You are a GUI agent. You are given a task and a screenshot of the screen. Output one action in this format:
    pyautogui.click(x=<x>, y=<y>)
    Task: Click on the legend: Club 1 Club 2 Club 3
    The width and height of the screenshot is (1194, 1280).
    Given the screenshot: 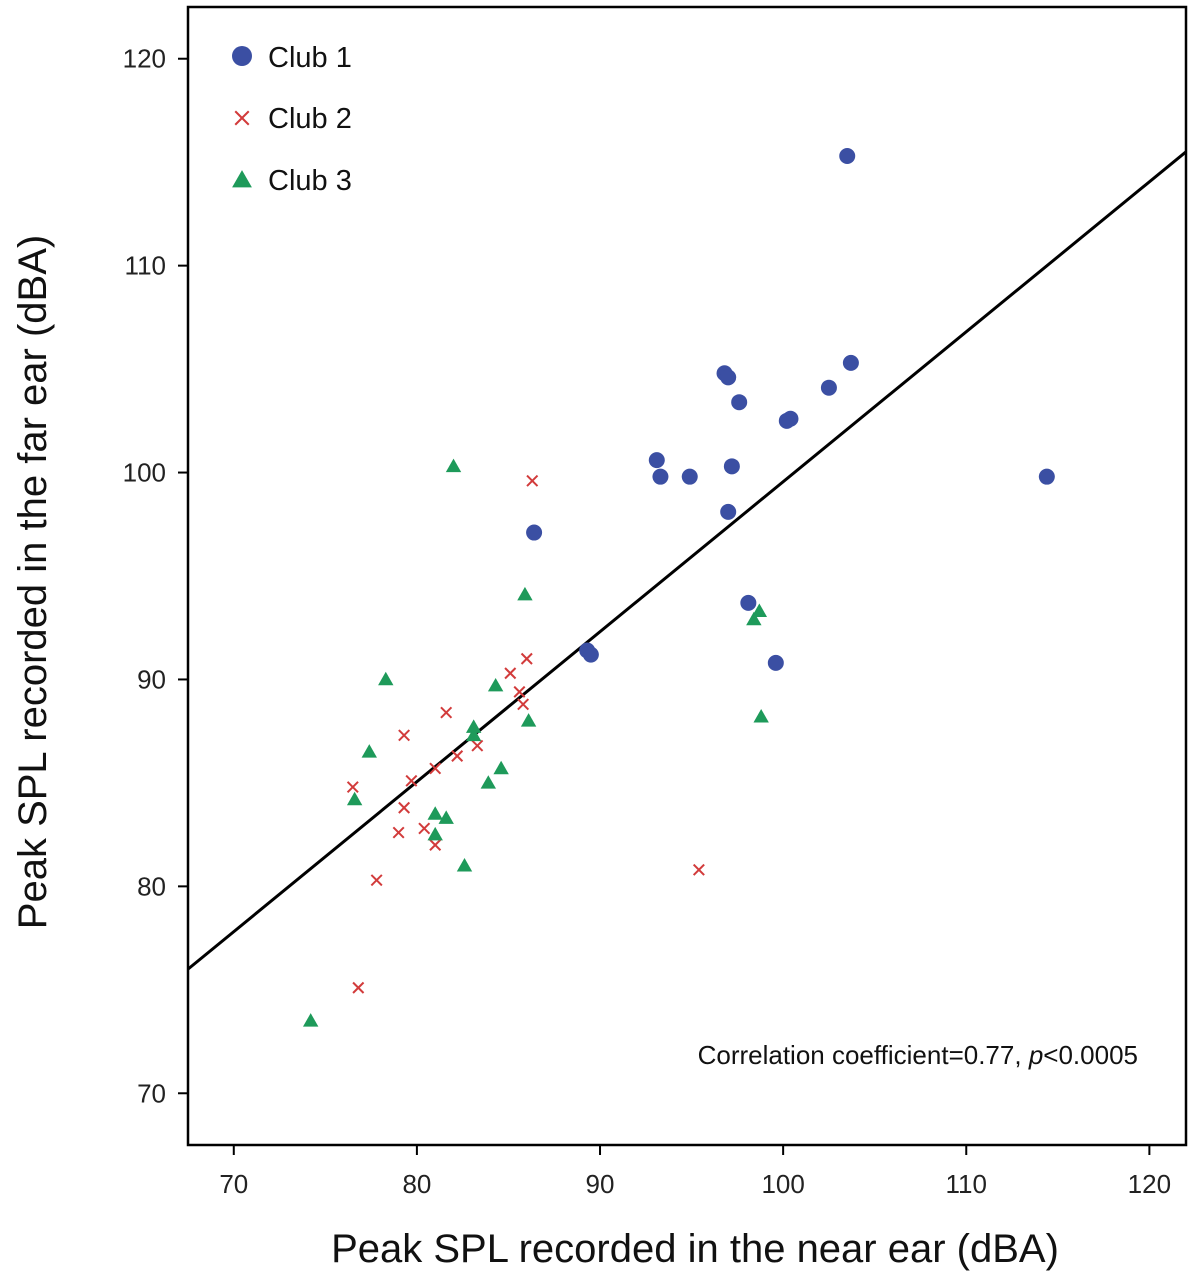 What is the action you would take?
    pyautogui.click(x=292, y=119)
    